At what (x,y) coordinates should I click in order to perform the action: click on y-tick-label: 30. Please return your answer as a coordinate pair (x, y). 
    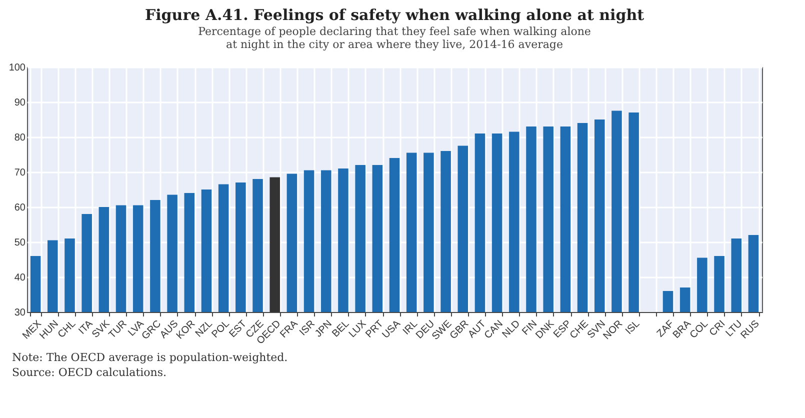
    Looking at the image, I should click on (20, 313).